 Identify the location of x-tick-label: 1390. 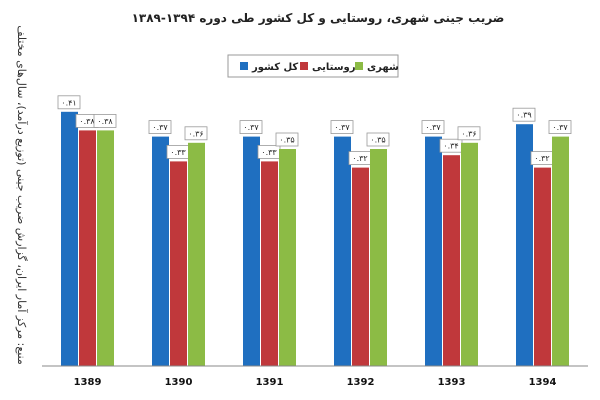
(179, 382).